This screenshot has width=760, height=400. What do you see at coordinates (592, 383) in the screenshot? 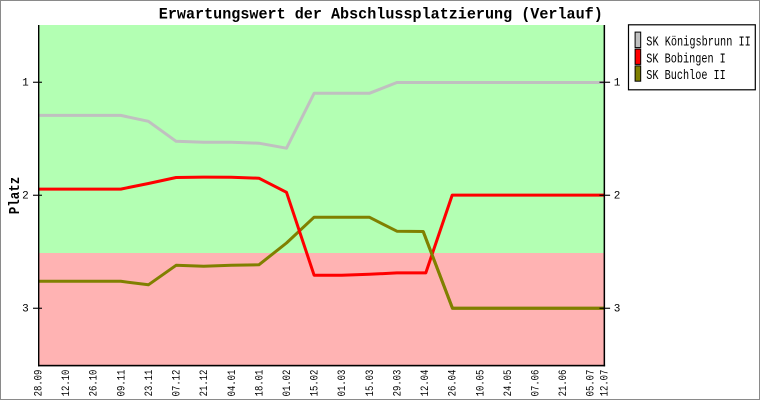
I see `svg-text: 05.07` at bounding box center [592, 383].